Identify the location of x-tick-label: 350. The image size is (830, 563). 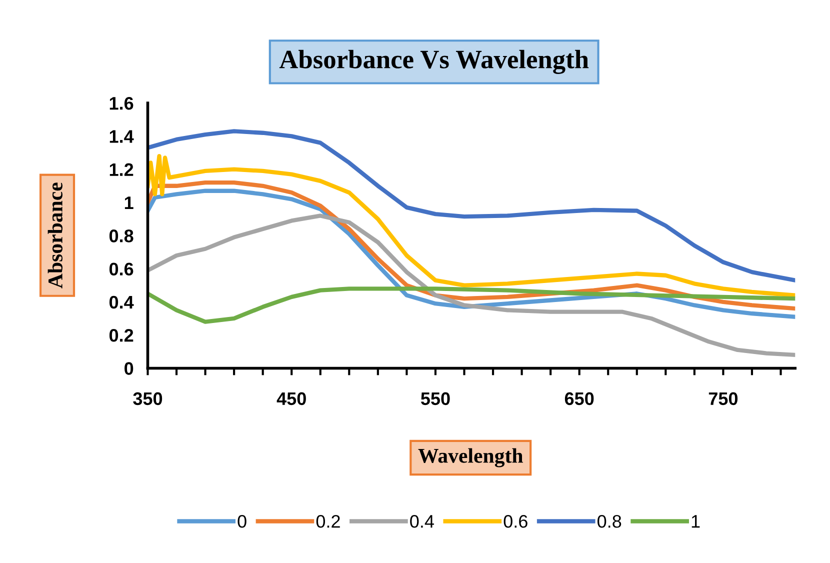
(147, 399).